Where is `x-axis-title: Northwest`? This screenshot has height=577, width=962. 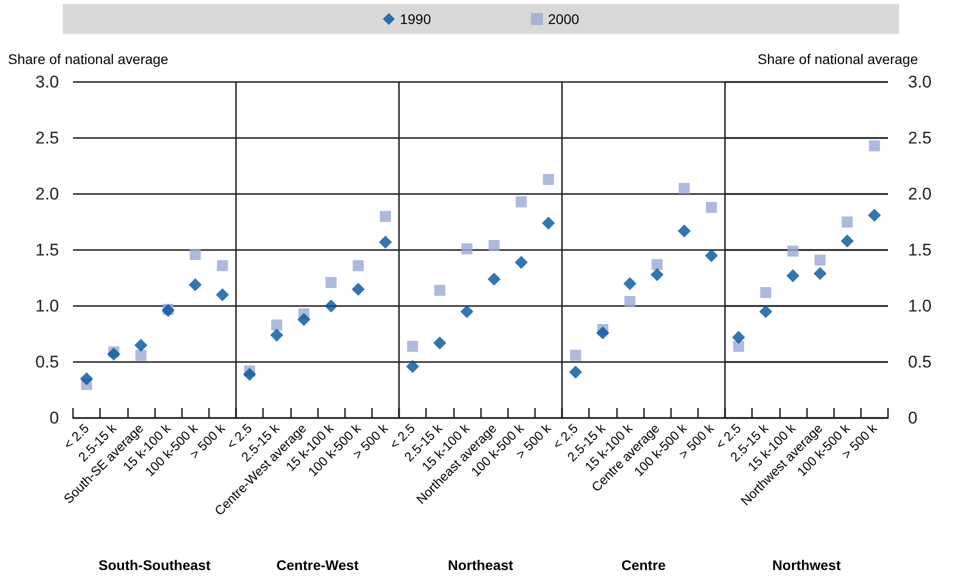
x-axis-title: Northwest is located at coordinates (807, 565).